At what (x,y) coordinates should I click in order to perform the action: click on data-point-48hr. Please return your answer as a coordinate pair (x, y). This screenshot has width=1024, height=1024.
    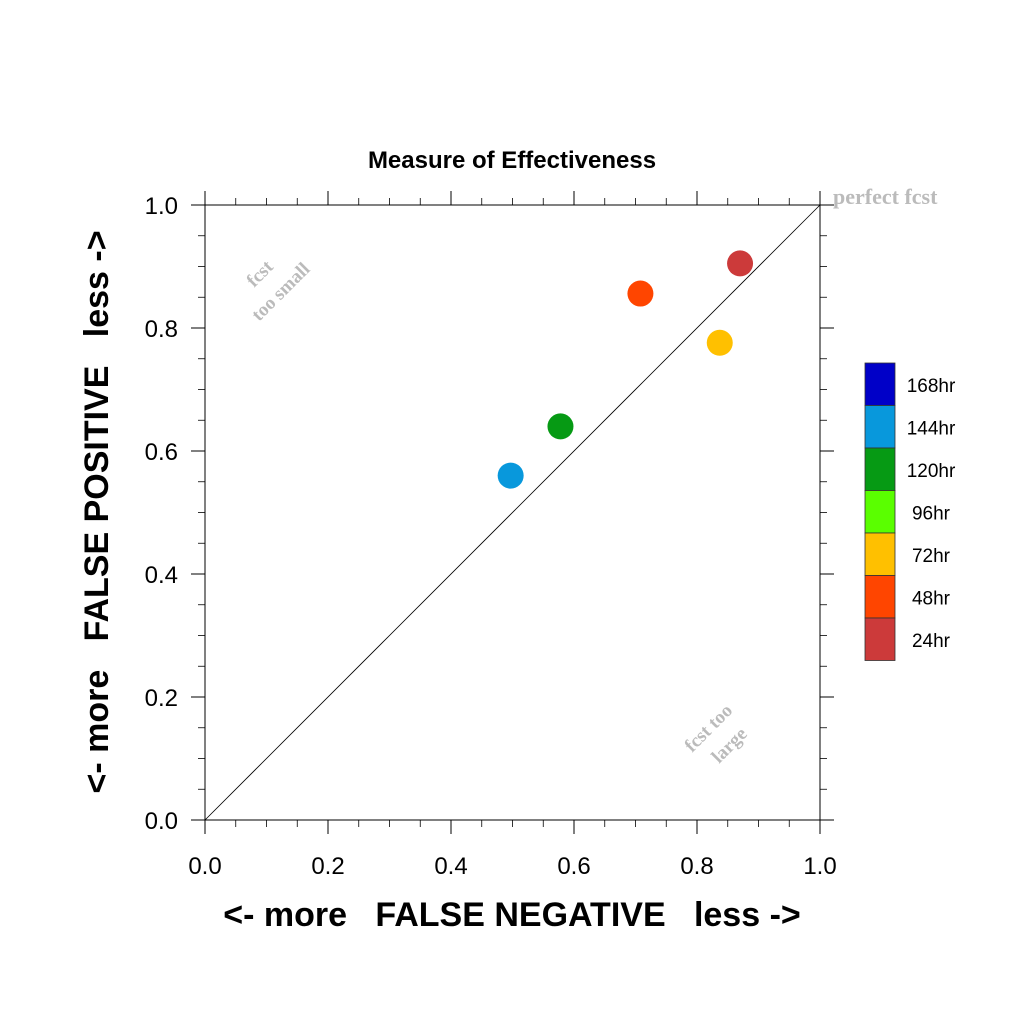
    Looking at the image, I should click on (640, 293).